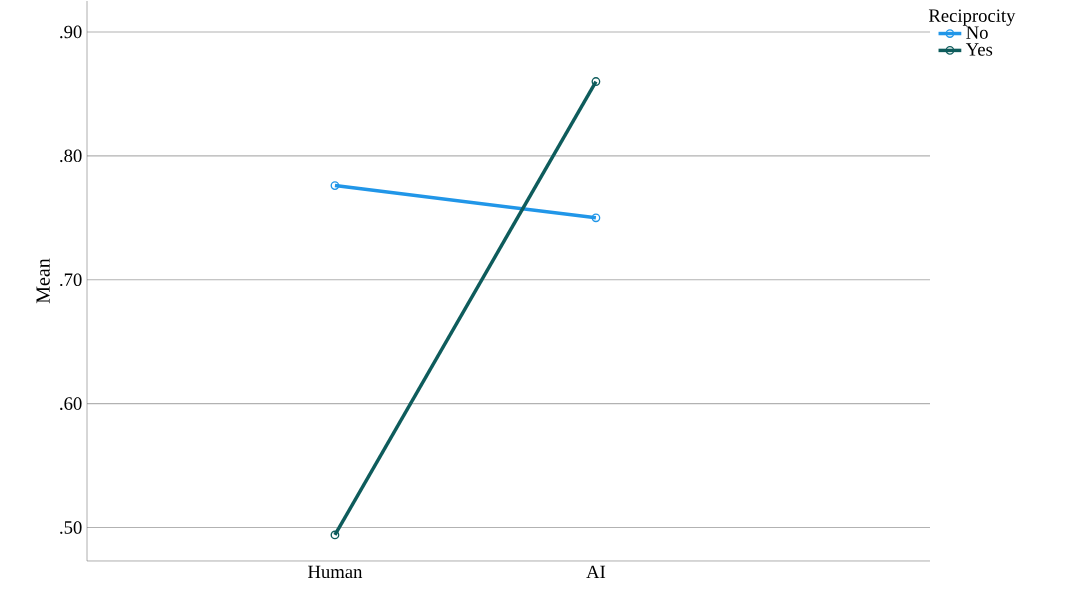 This screenshot has width=1072, height=609. I want to click on y-tick-label: .70, so click(71, 280).